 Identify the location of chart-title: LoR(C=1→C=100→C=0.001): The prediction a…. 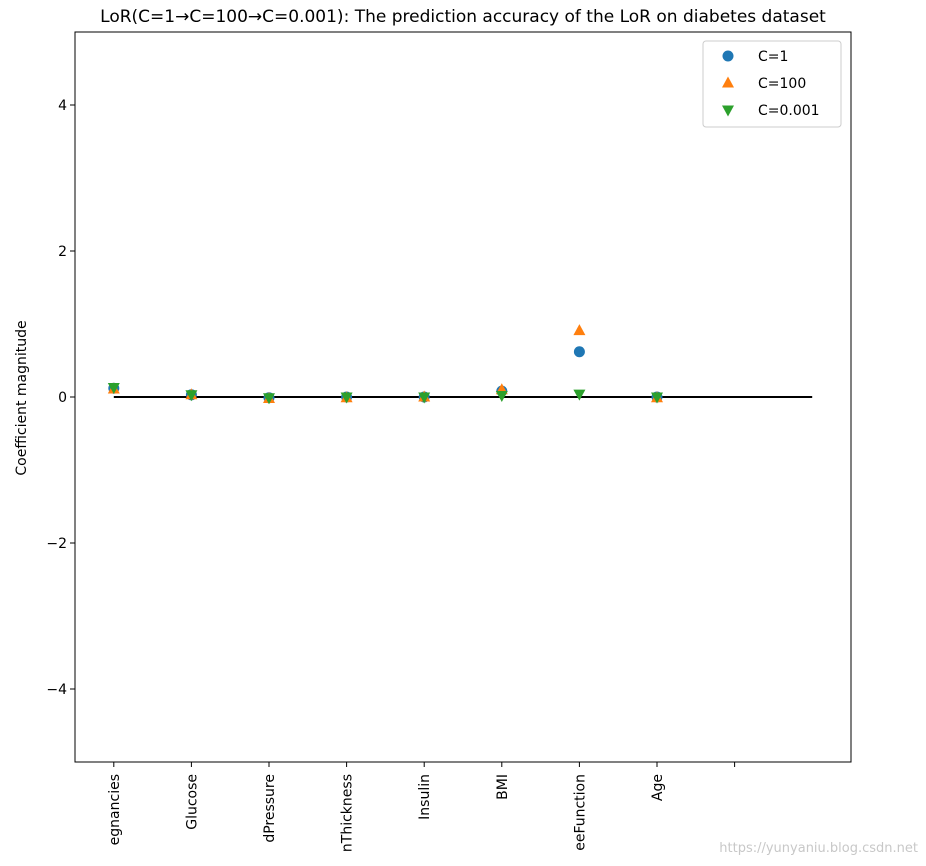
(463, 17).